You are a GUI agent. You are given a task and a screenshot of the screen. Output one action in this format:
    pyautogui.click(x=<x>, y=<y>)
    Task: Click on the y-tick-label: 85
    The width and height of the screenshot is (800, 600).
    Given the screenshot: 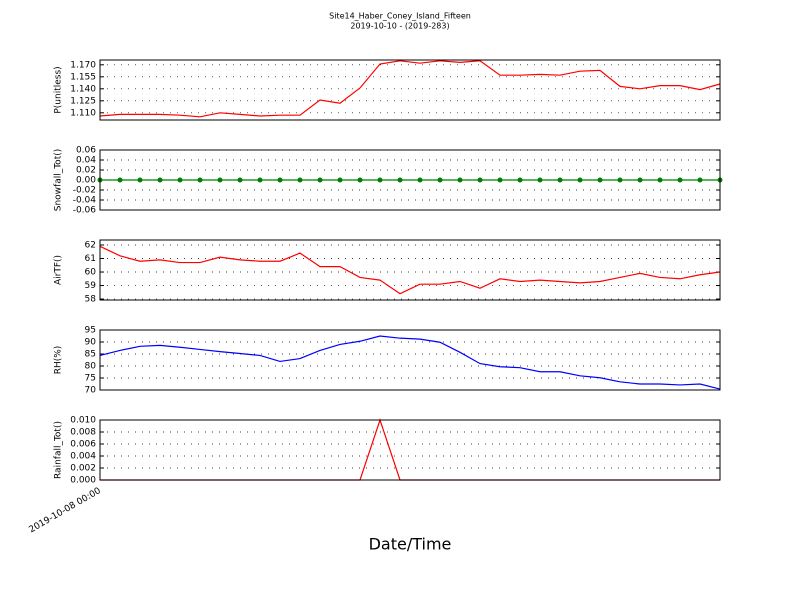 What is the action you would take?
    pyautogui.click(x=90, y=355)
    